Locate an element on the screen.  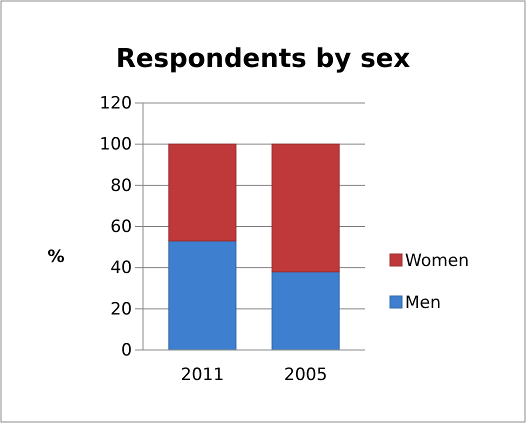
x-tick-label: 2005 is located at coordinates (306, 375).